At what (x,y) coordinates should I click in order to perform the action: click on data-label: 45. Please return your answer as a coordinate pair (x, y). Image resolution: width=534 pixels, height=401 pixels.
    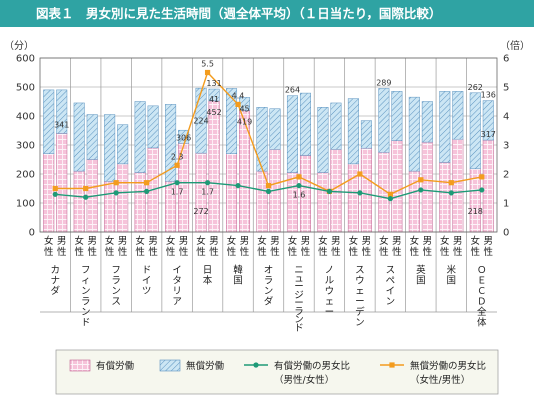
    Looking at the image, I should click on (244, 108).